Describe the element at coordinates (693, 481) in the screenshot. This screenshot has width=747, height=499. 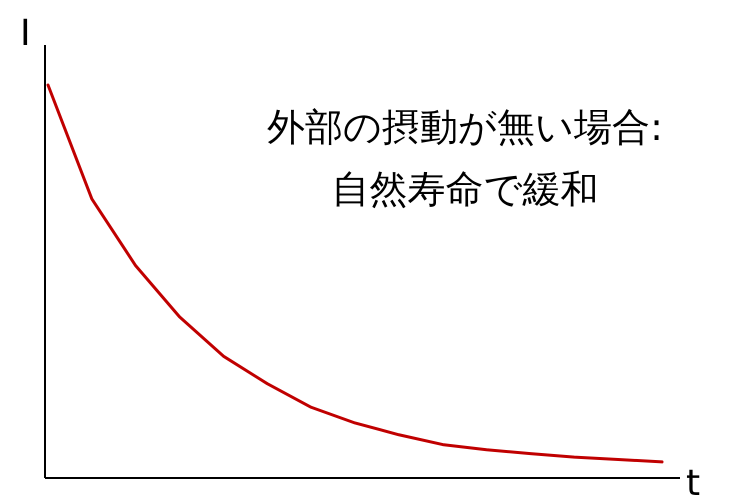
I see `x-axis-title: t` at that location.